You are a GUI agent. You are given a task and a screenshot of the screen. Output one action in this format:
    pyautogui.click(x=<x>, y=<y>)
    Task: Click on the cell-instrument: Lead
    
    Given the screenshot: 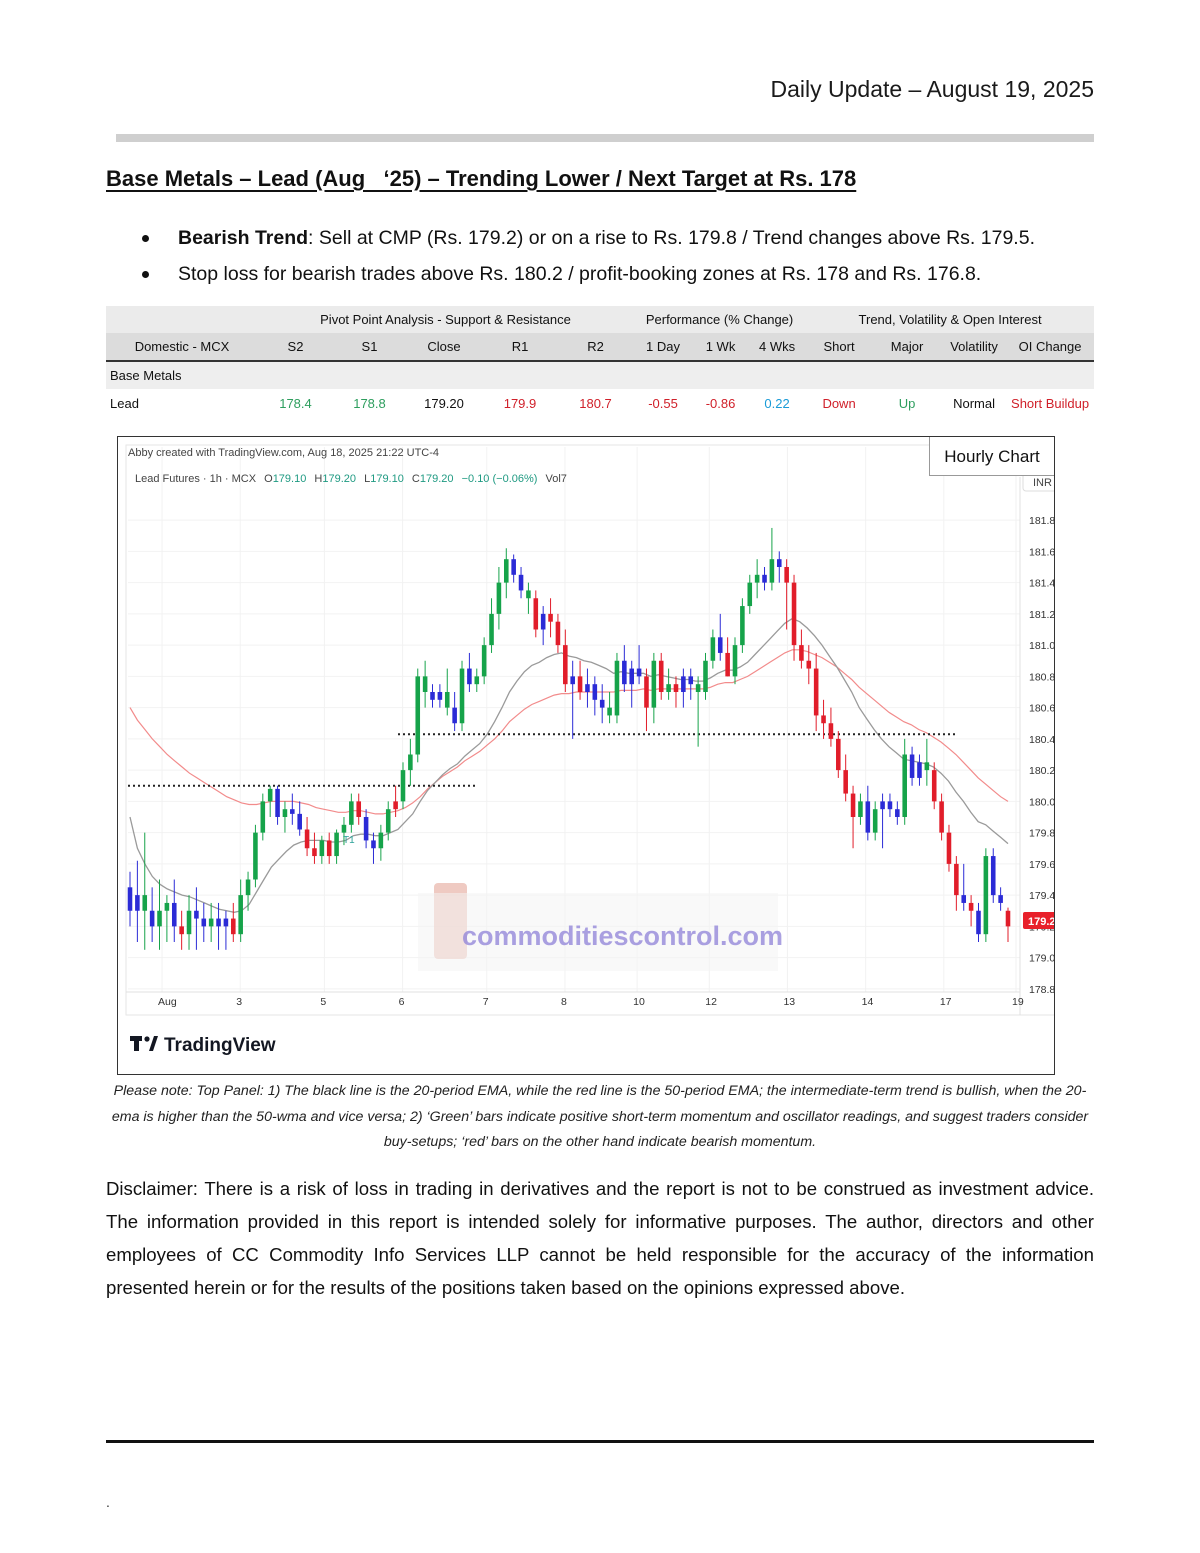 What is the action you would take?
    pyautogui.click(x=124, y=403)
    